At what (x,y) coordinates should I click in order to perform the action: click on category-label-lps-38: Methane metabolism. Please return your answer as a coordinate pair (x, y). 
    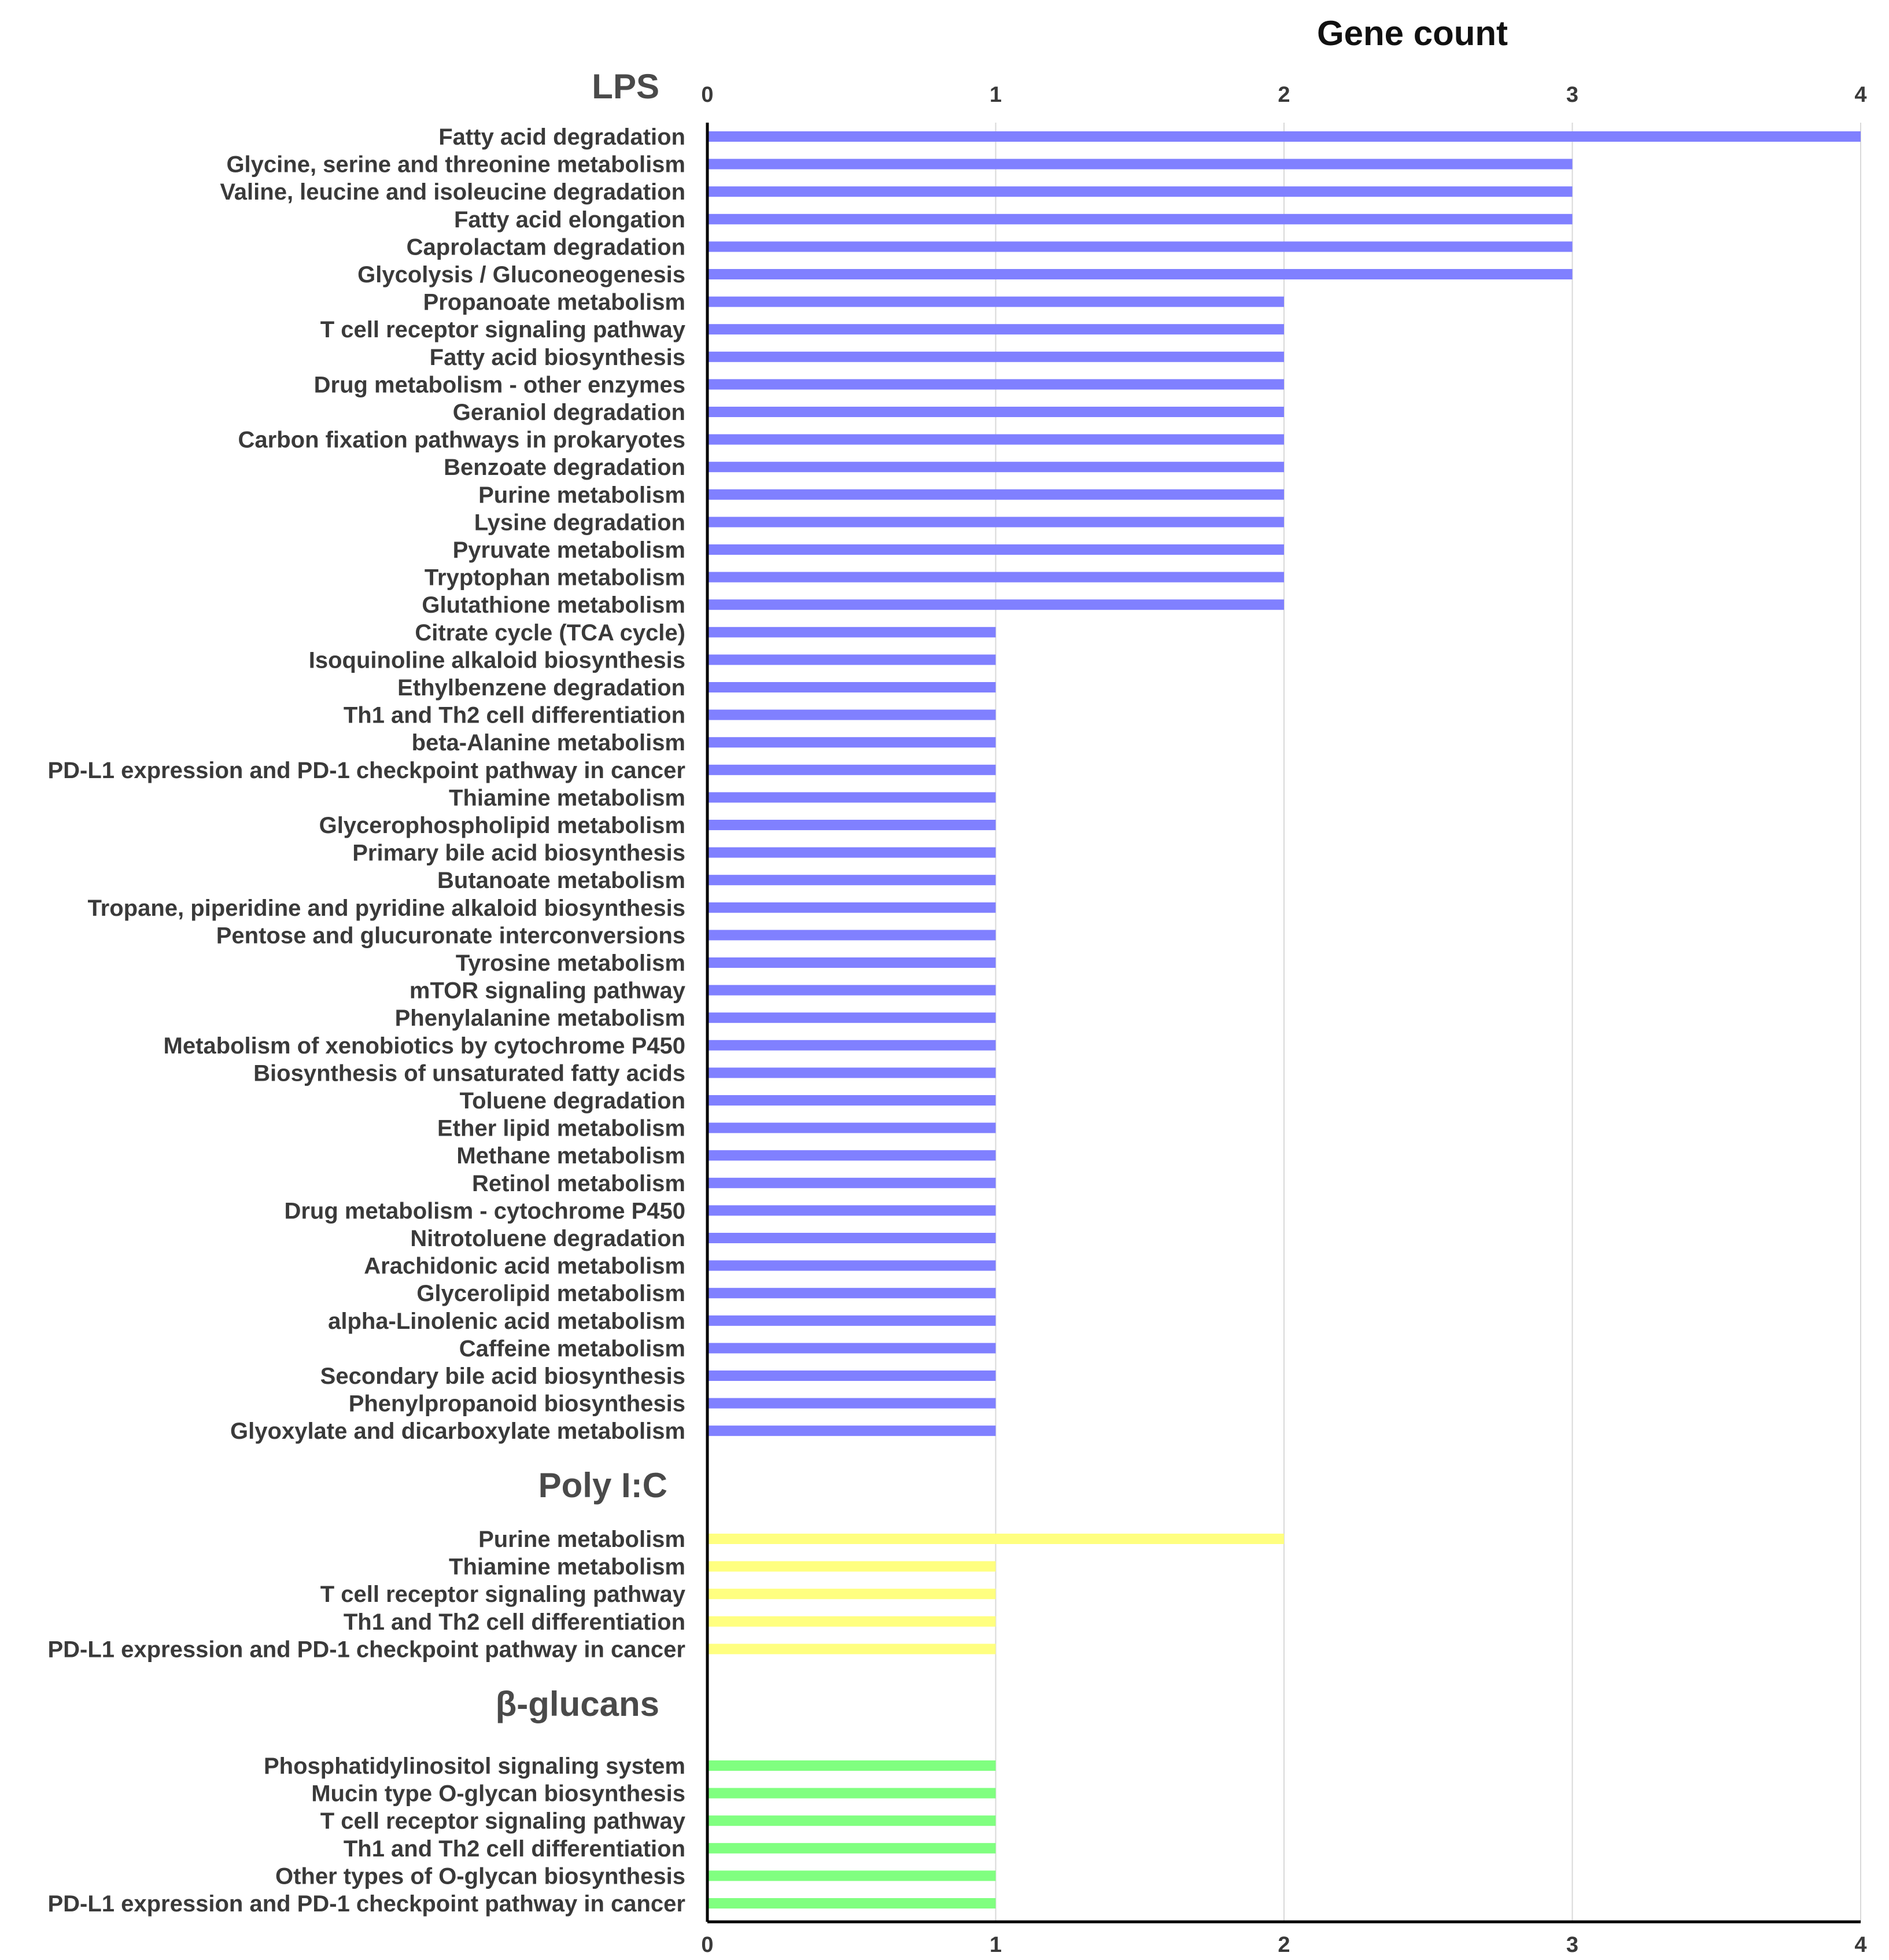
    Looking at the image, I should click on (570, 1156).